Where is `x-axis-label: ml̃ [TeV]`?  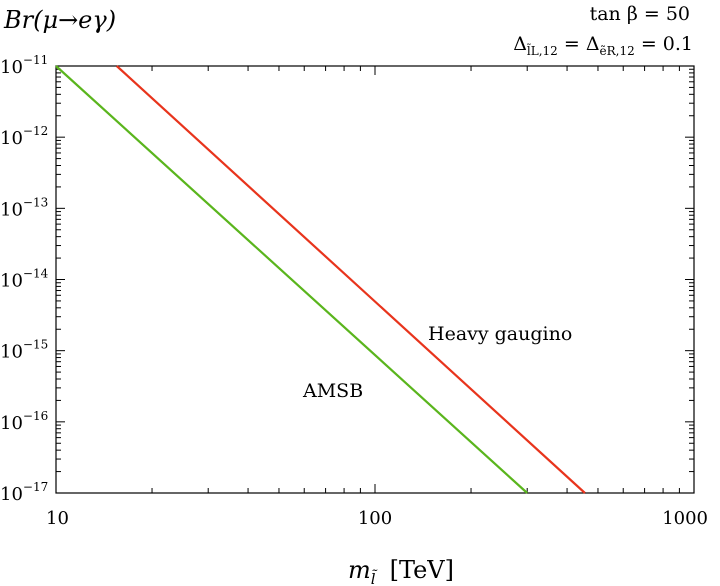
x-axis-label: ml̃ [TeV] is located at coordinates (401, 571).